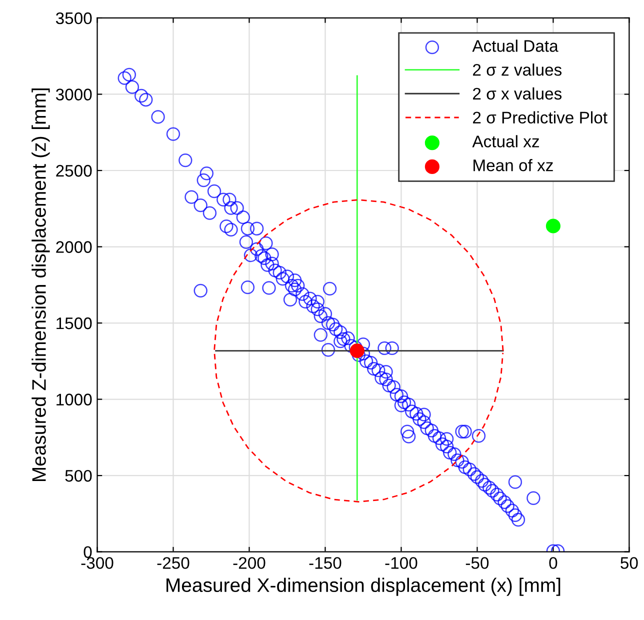  I want to click on y-tick-label: 0, so click(88, 552).